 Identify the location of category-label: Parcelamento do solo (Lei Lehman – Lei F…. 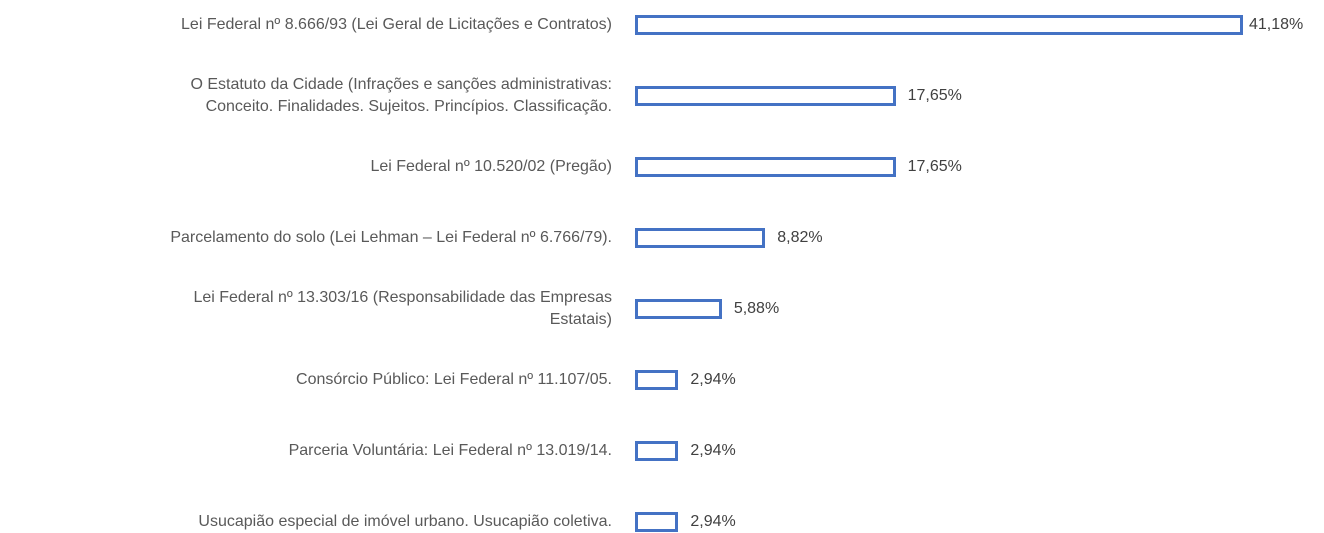
(391, 237).